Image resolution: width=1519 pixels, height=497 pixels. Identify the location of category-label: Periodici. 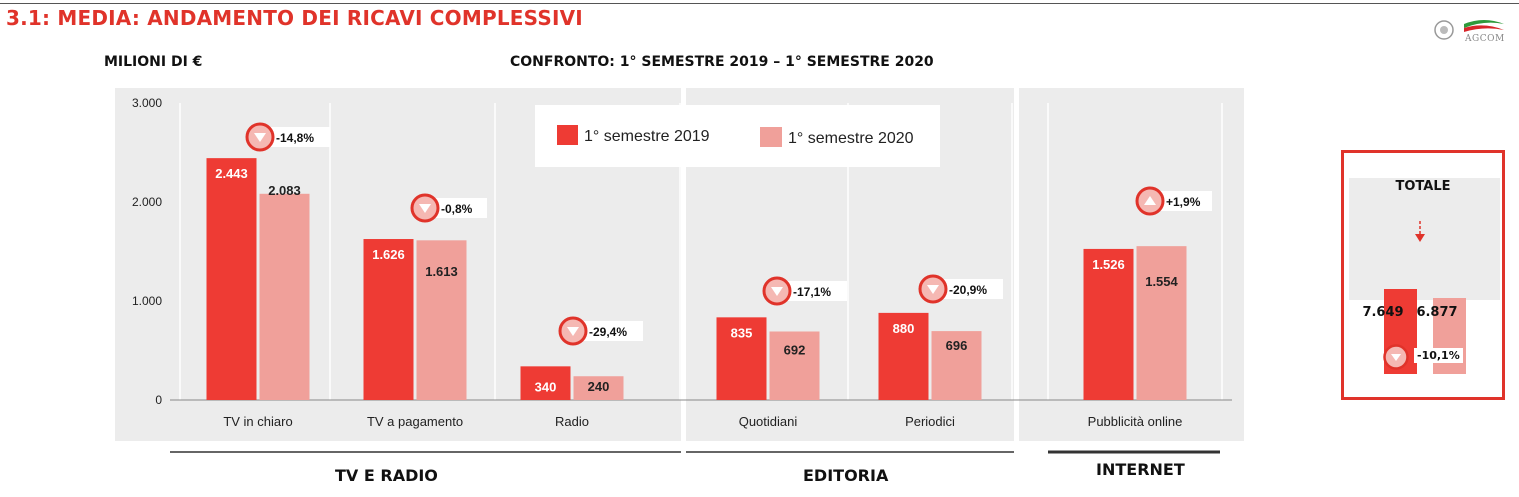
(930, 421).